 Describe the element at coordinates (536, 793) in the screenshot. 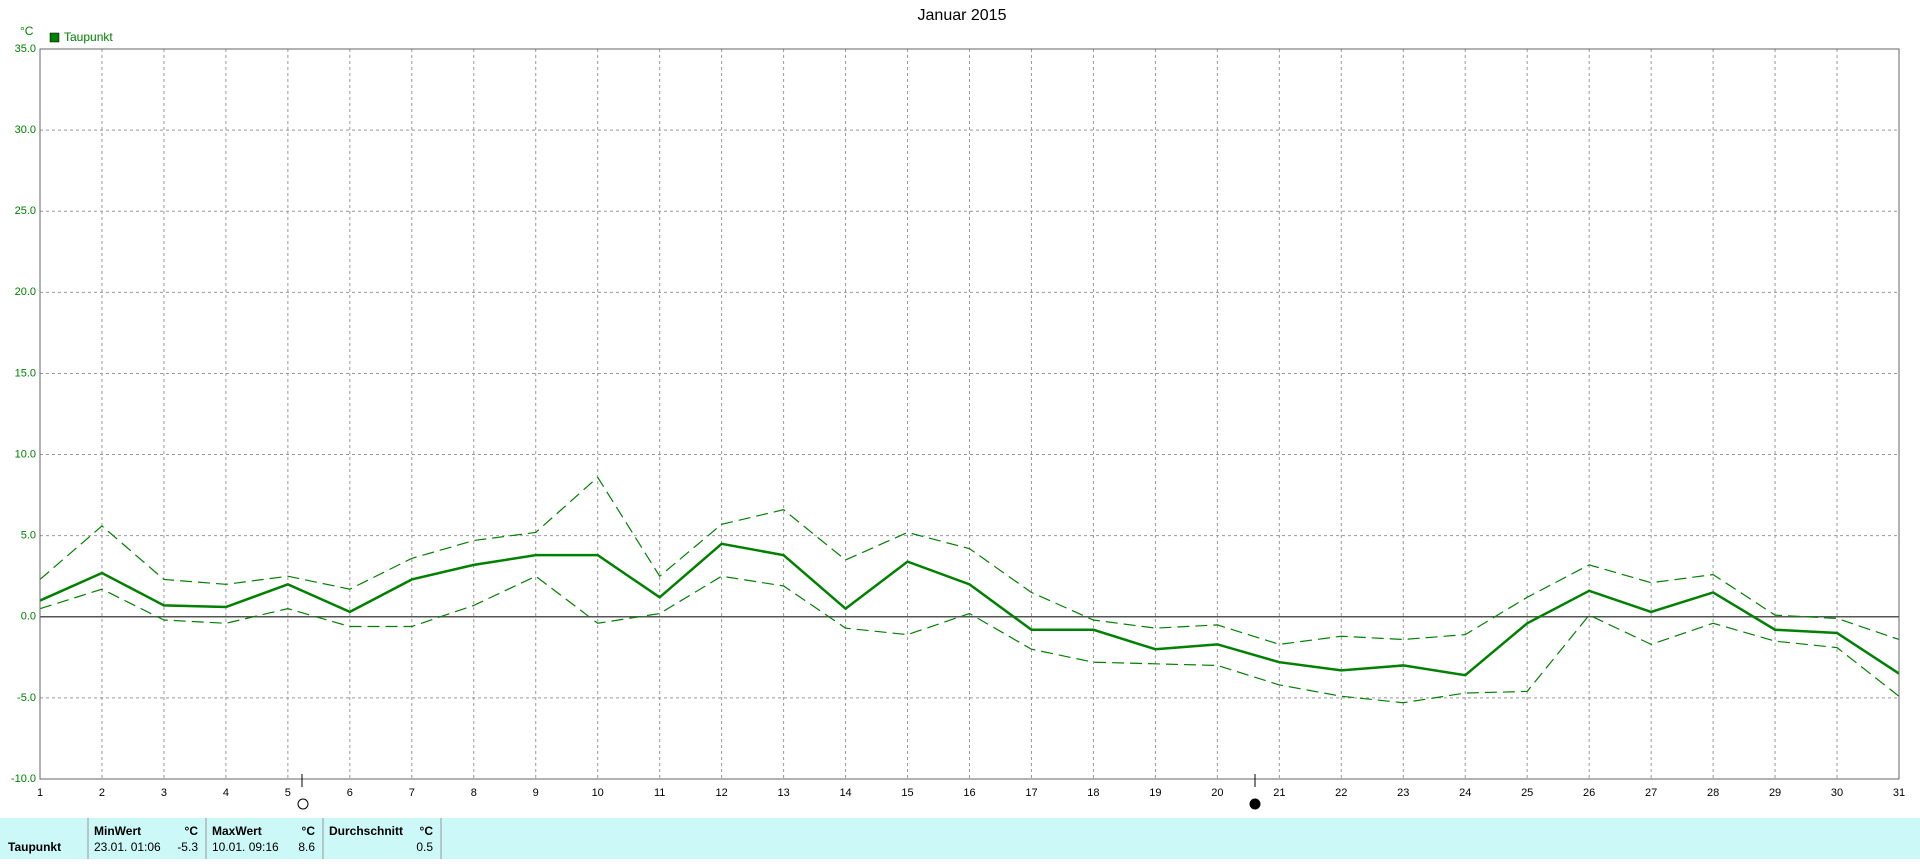

I see `x-tick-label: 9` at that location.